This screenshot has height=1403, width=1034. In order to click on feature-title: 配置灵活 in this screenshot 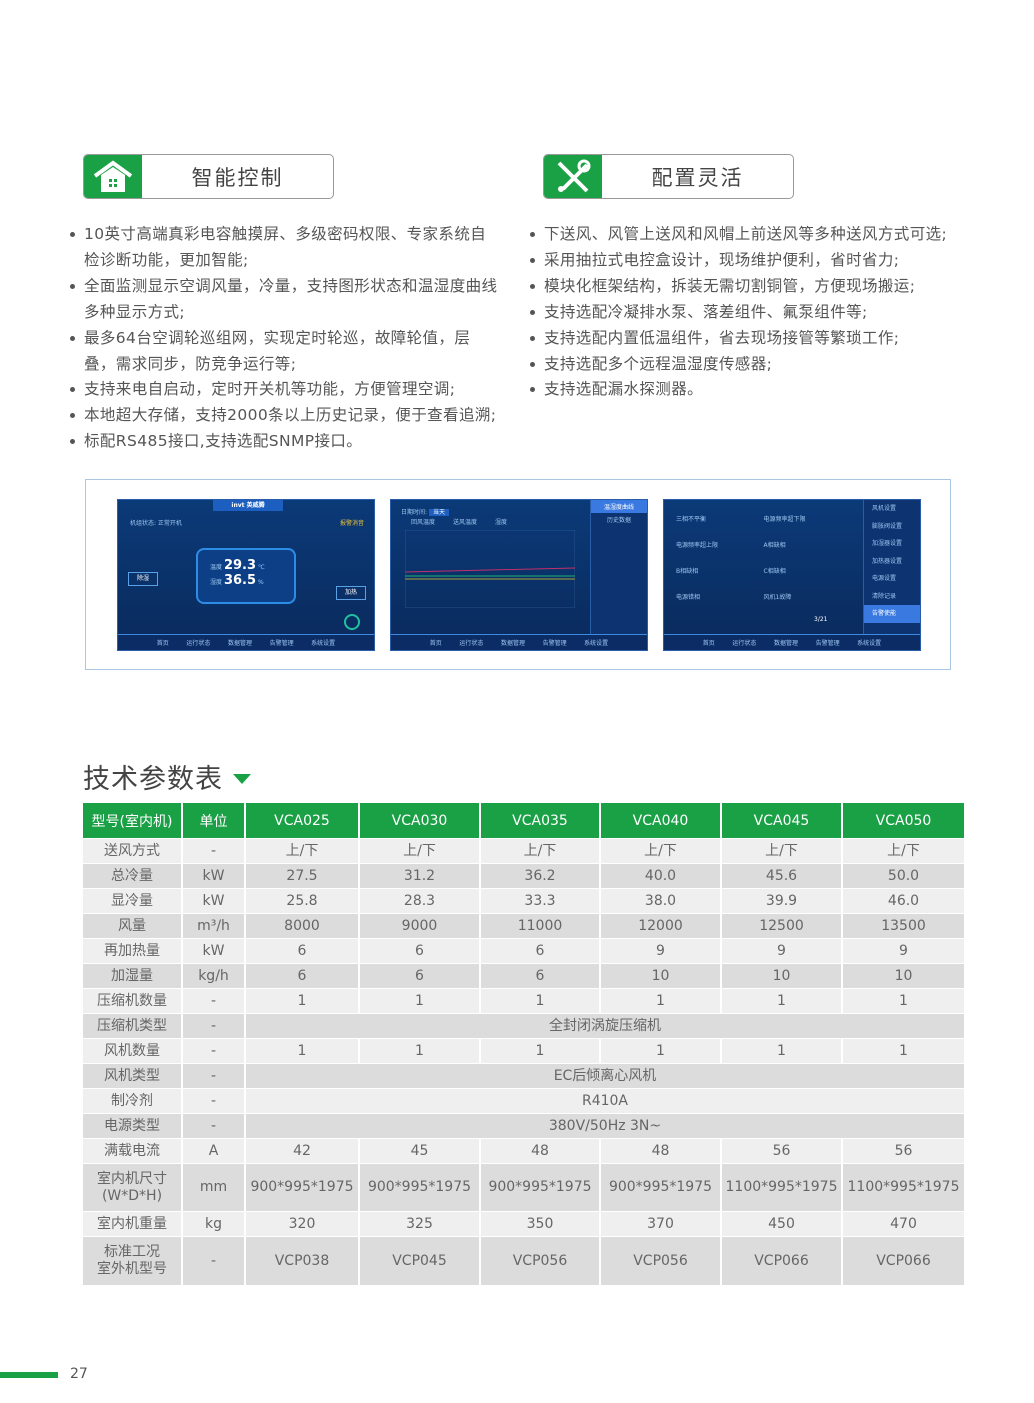, I will do `click(697, 177)`.